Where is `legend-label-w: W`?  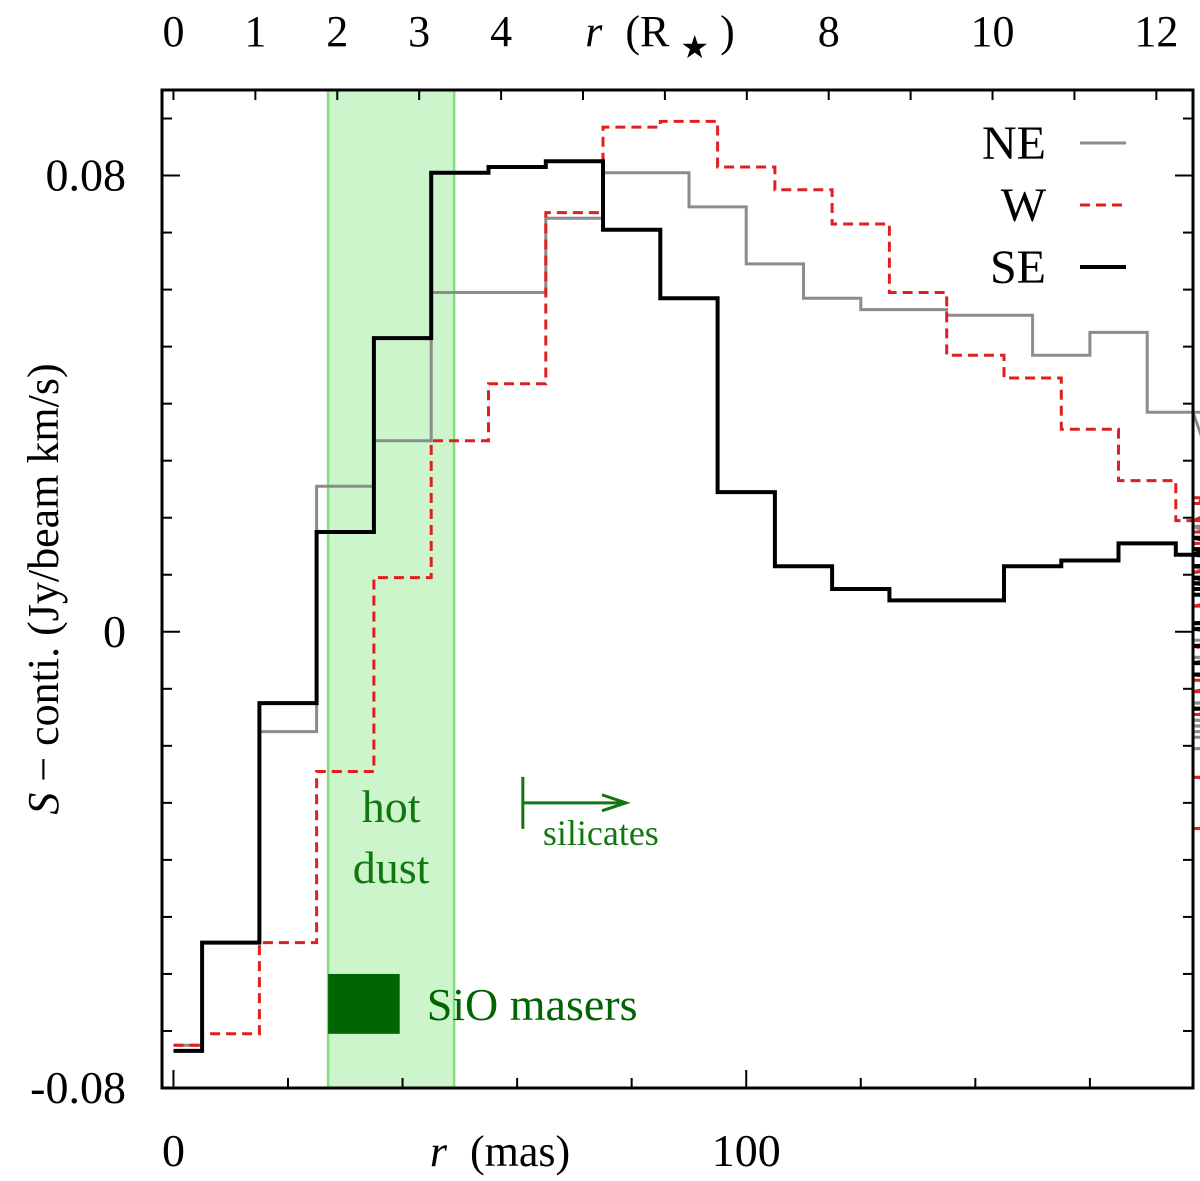 legend-label-w: W is located at coordinates (1024, 205).